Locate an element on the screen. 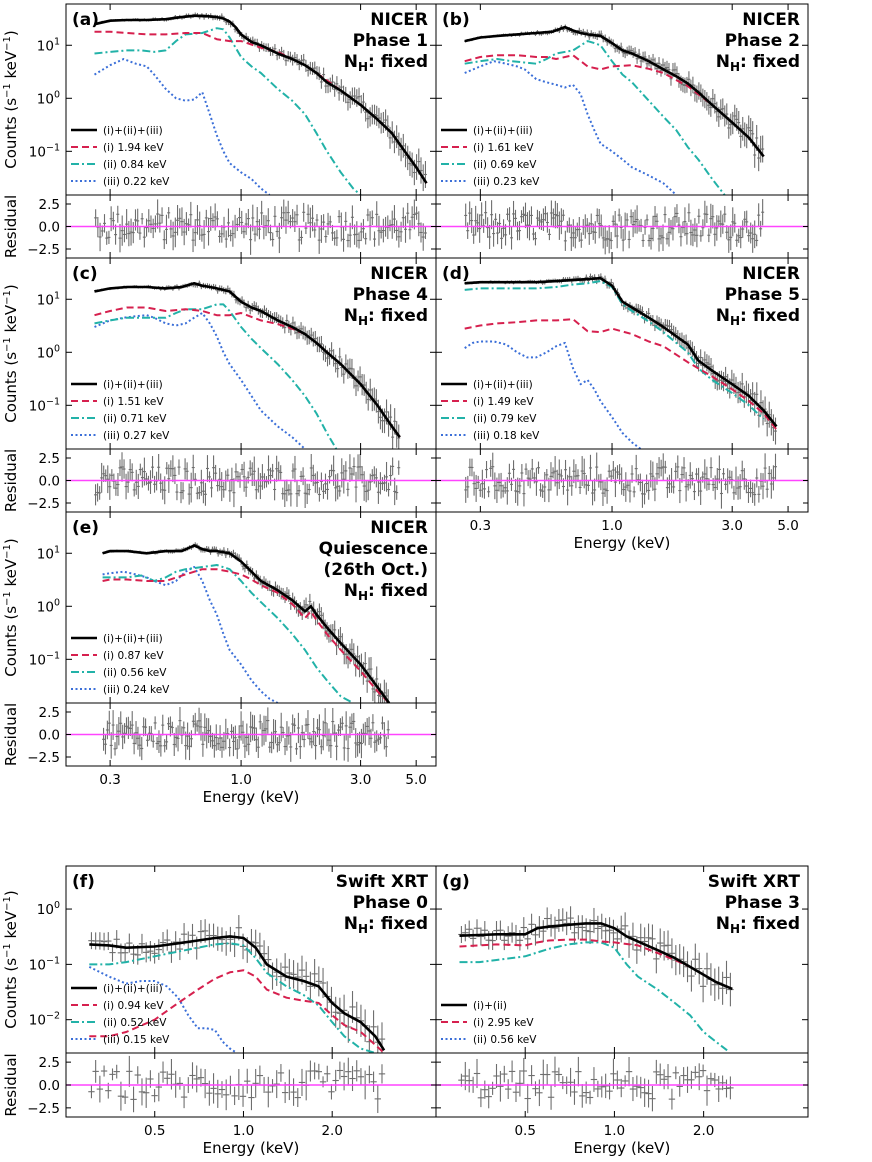 Image resolution: width=872 pixels, height=1162 pixels. panel-title-line: Quiescence is located at coordinates (373, 549).